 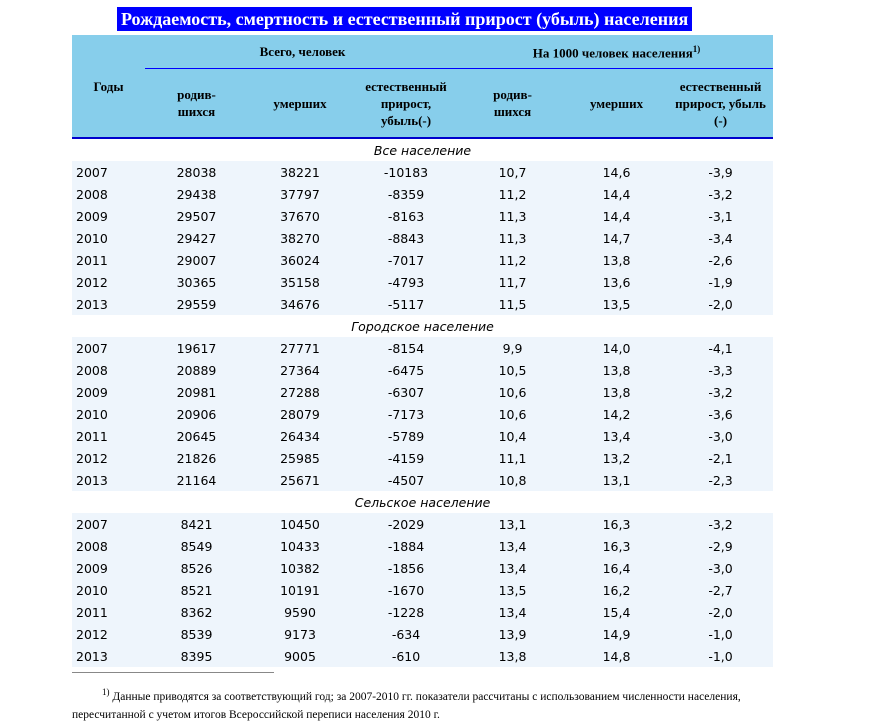 I want to click on value-cell: 25985, so click(x=300, y=458).